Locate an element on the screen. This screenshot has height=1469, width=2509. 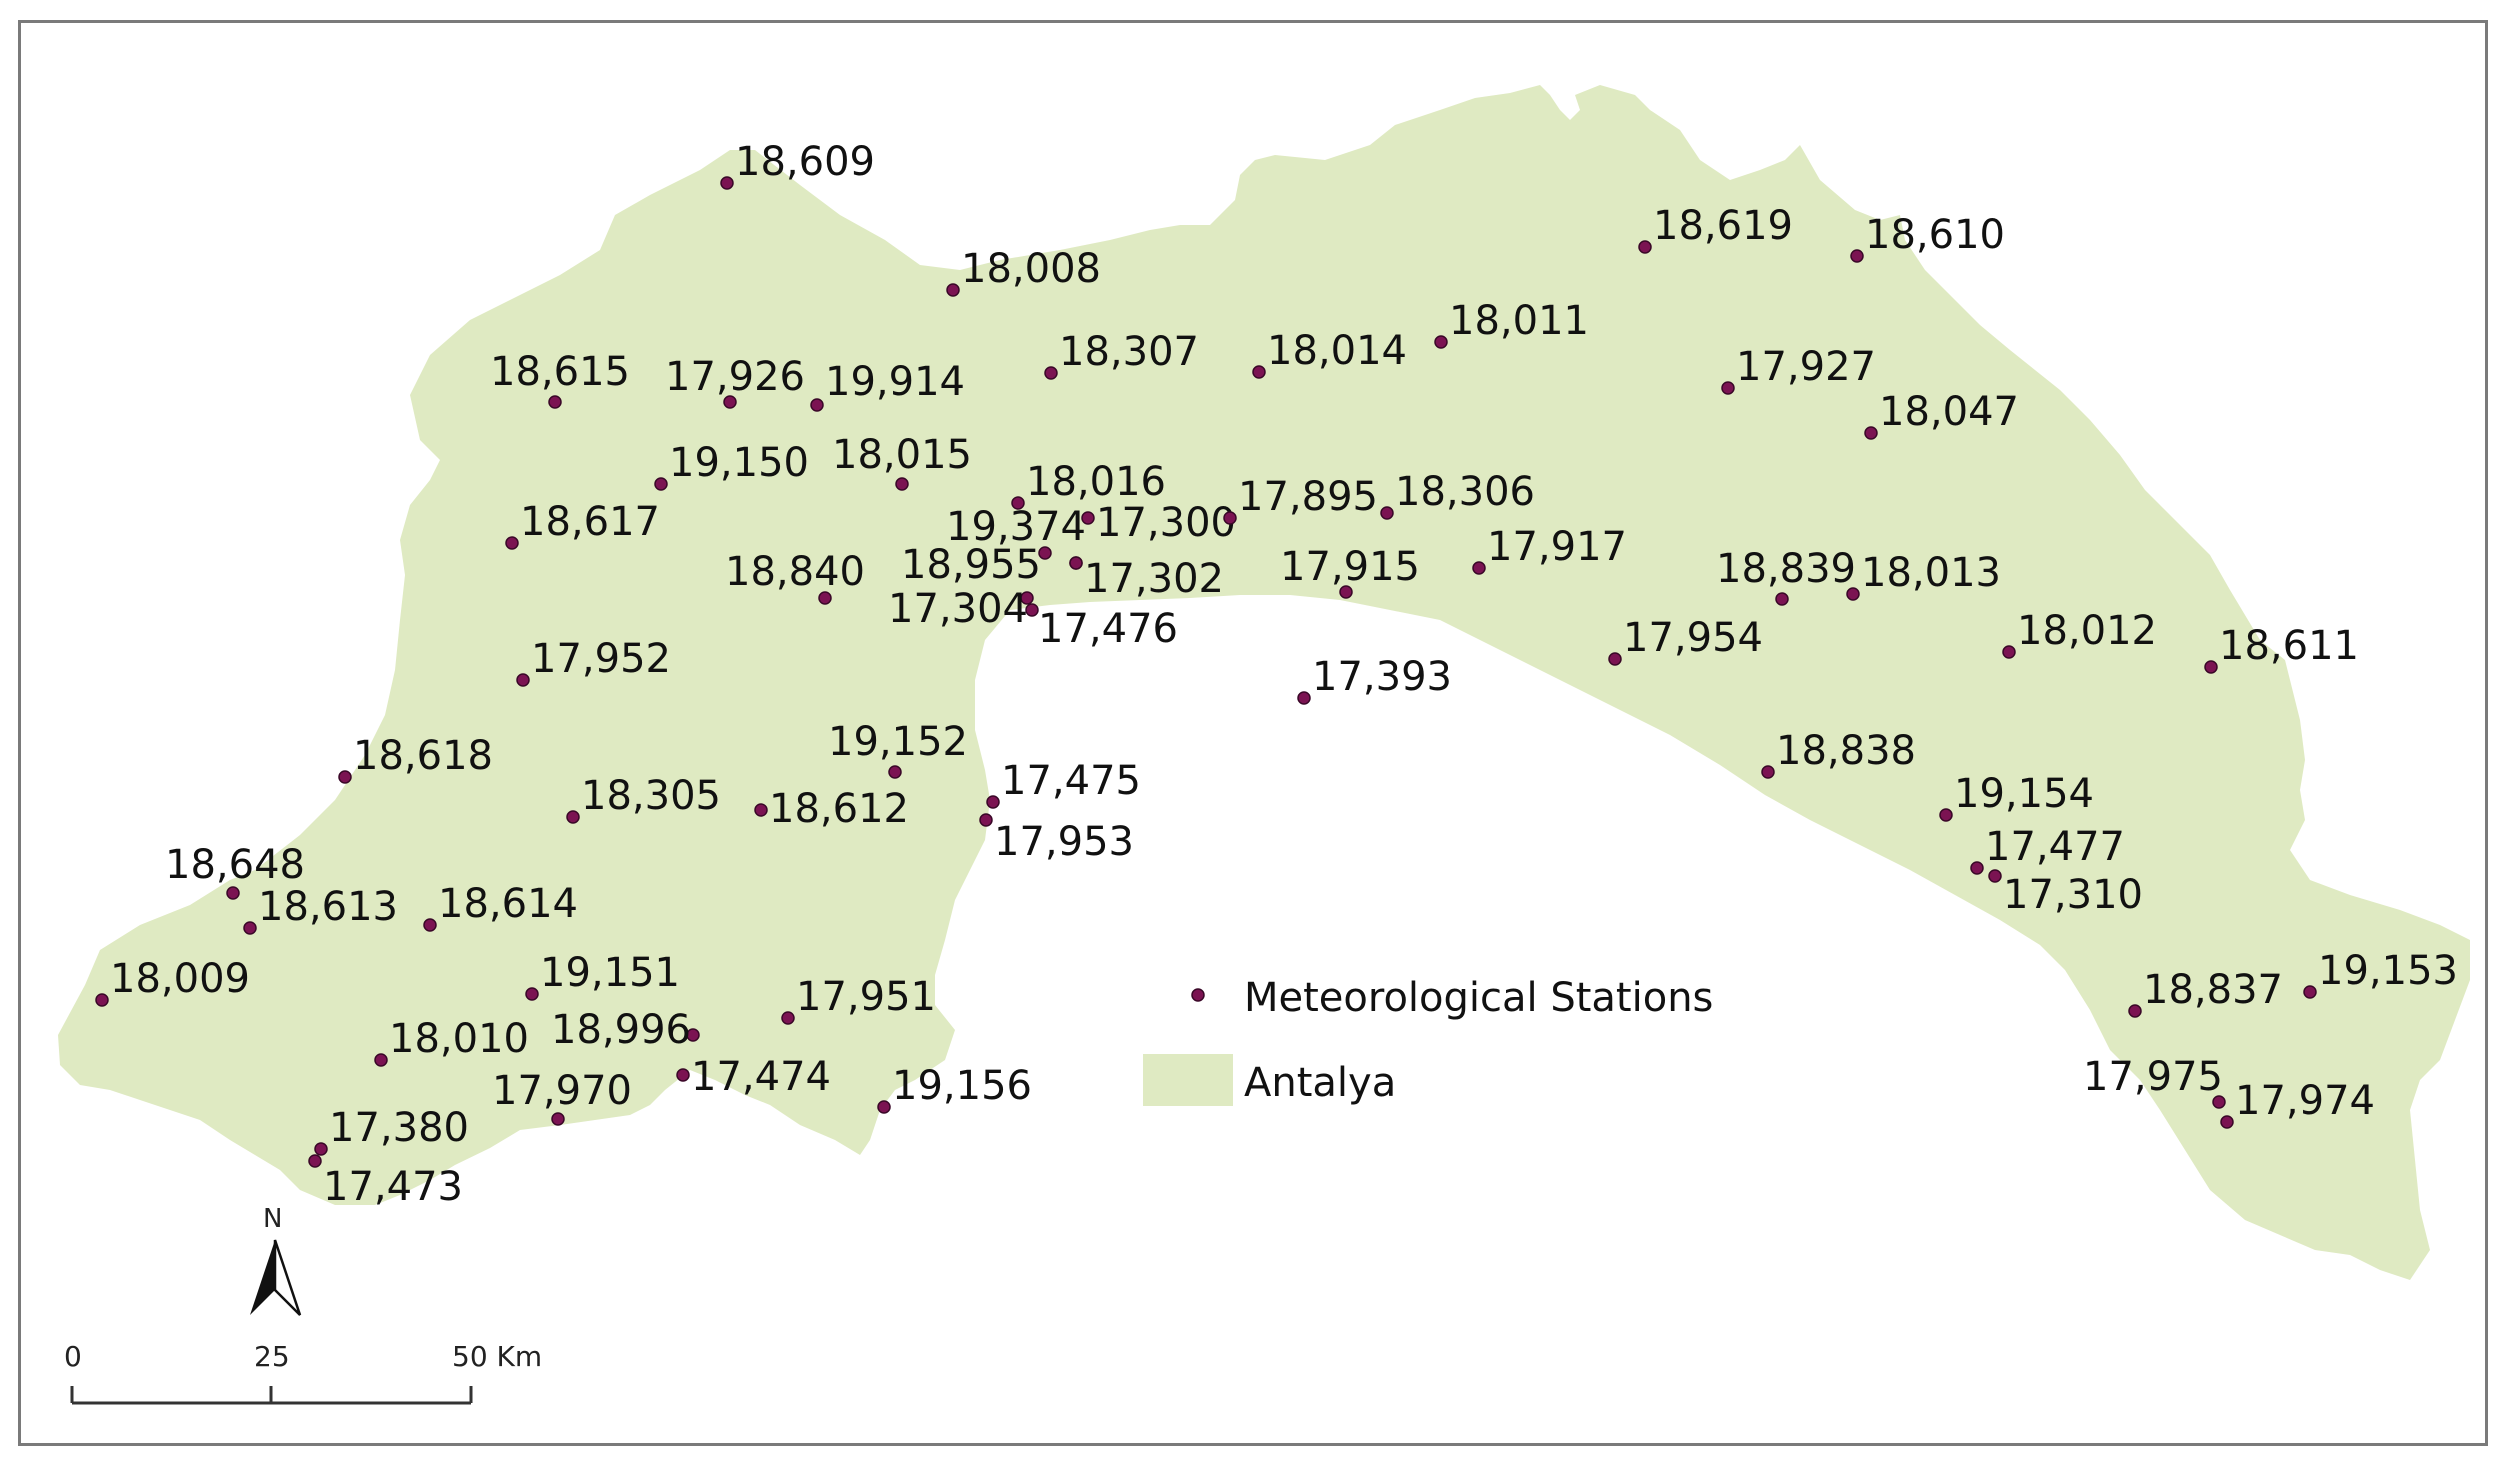
station-label: 18,009 is located at coordinates (180, 979).